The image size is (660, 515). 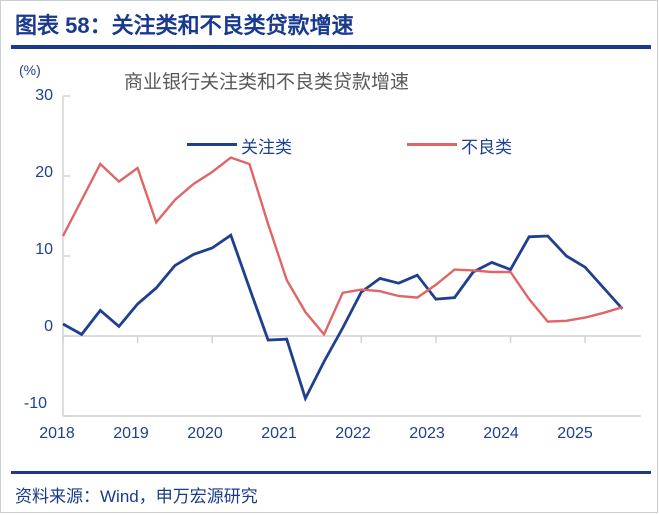 I want to click on x-tick-label-2019: 2019, so click(x=131, y=433).